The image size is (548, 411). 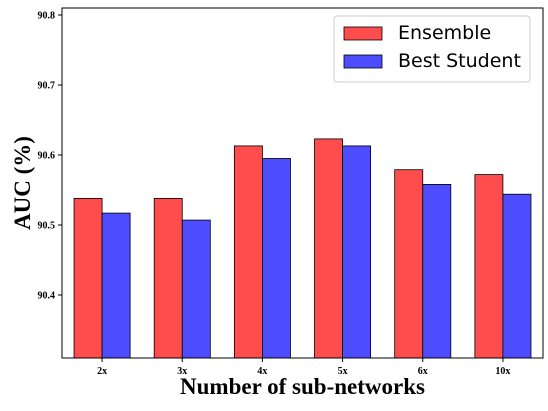 What do you see at coordinates (489, 266) in the screenshot?
I see `bar-ensemble-10x` at bounding box center [489, 266].